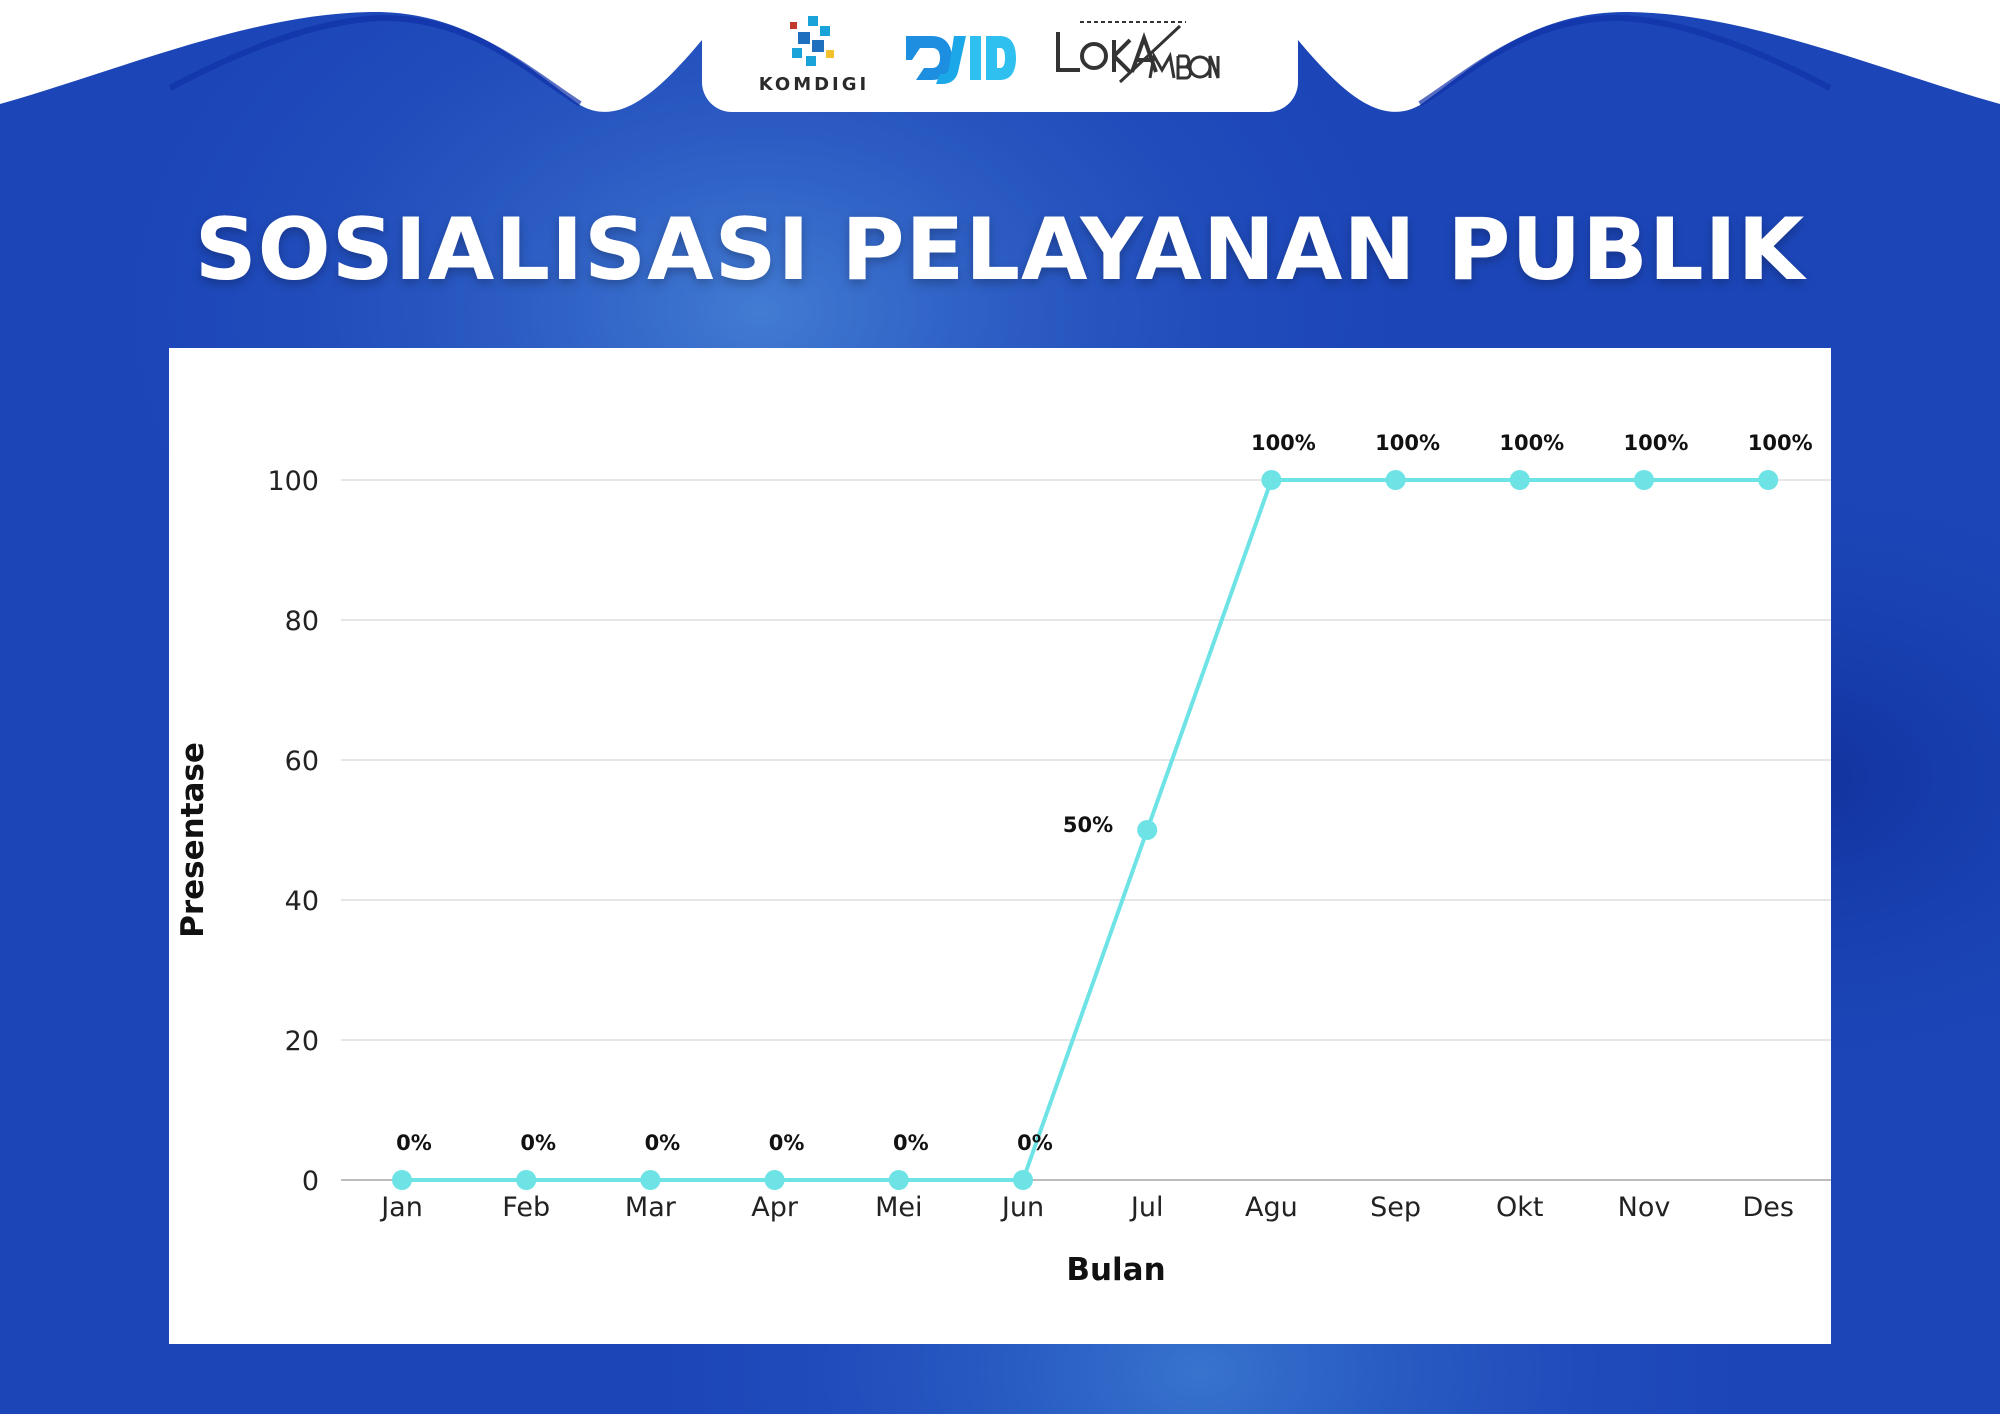 The image size is (2000, 1414). Describe the element at coordinates (961, 60) in the screenshot. I see `djid-logo` at that location.